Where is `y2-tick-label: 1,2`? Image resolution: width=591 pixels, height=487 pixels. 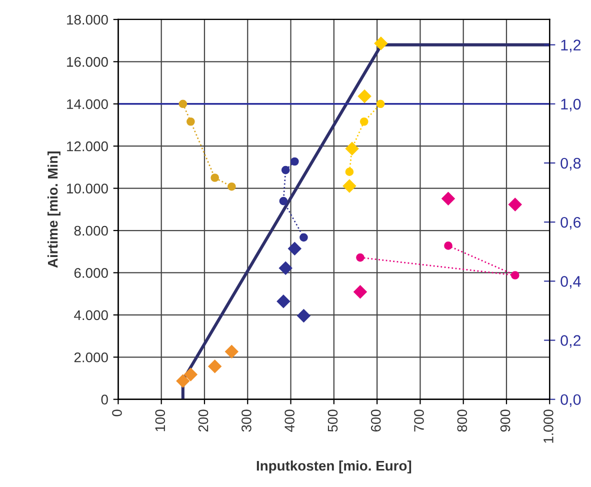
y2-tick-label: 1,2 is located at coordinates (571, 46).